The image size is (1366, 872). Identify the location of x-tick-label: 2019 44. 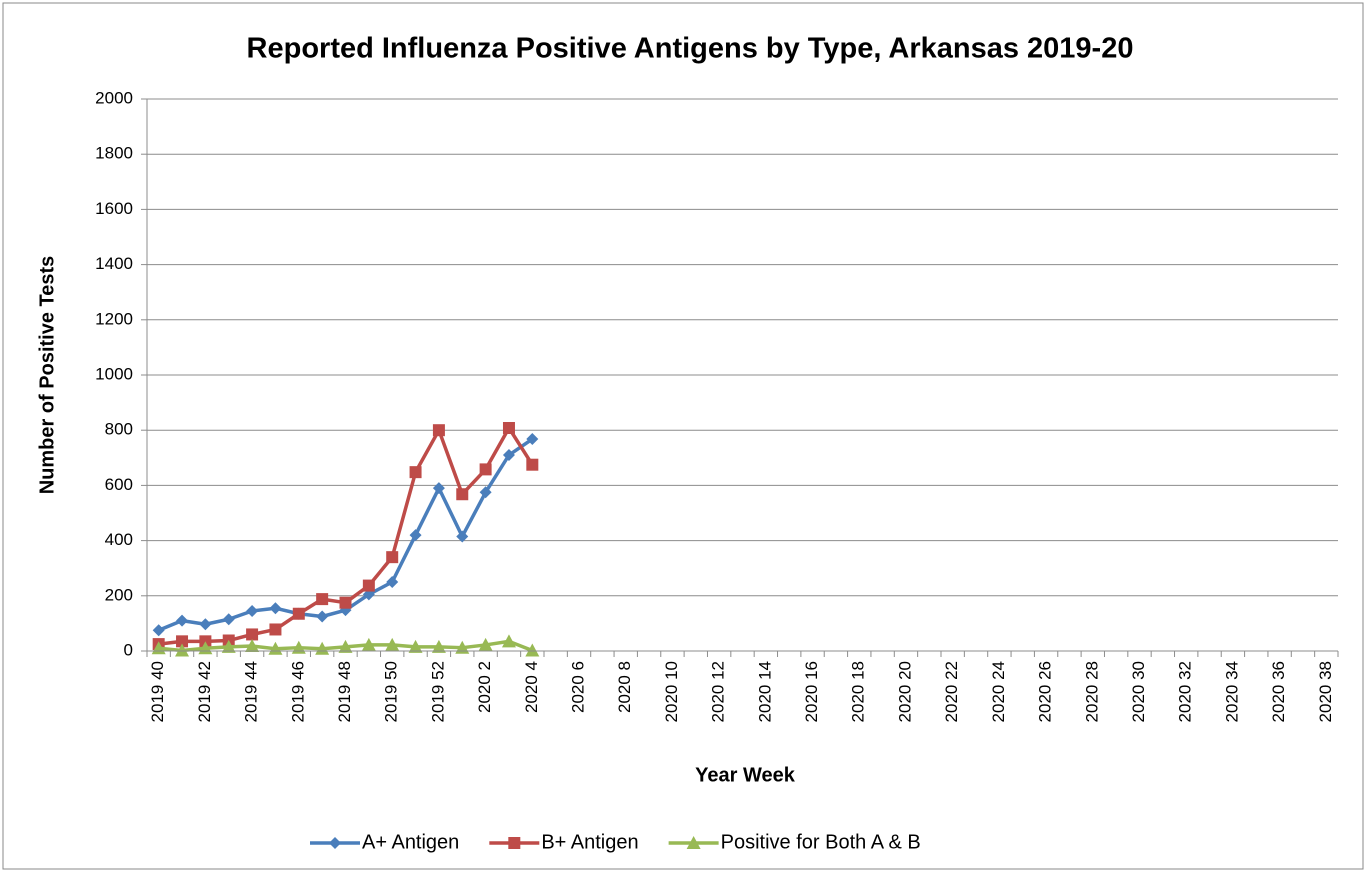
(251, 691).